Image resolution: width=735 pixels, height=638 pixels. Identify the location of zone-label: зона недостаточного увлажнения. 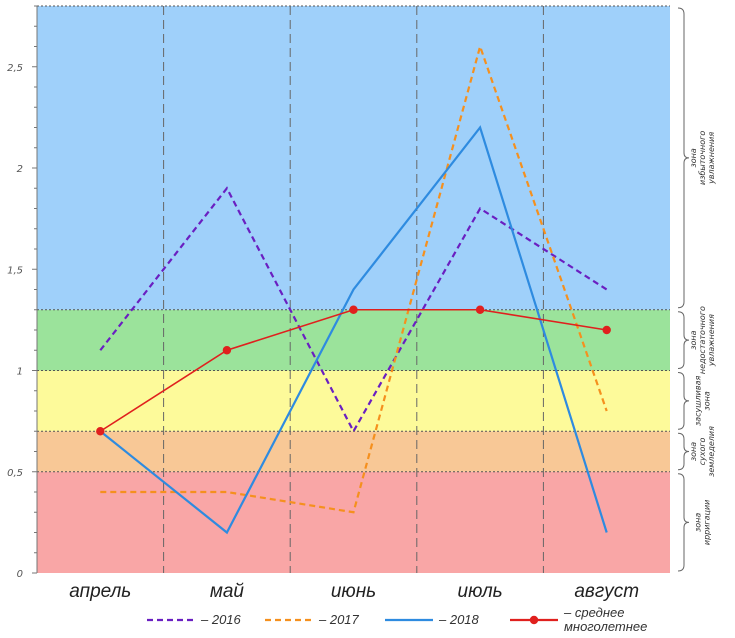
(702, 340).